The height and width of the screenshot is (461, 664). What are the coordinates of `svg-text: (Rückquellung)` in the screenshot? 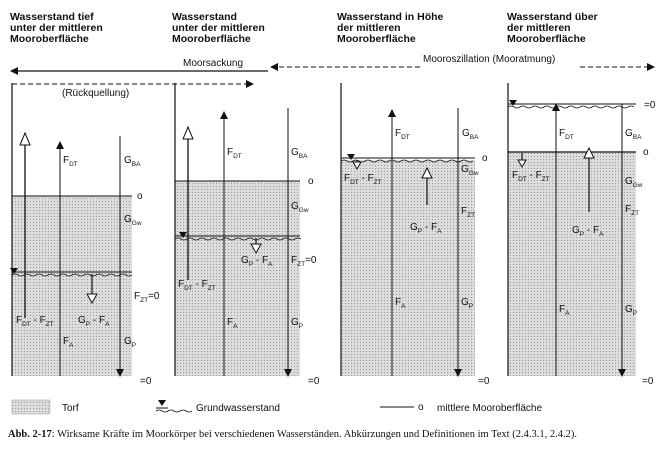 It's located at (95, 93).